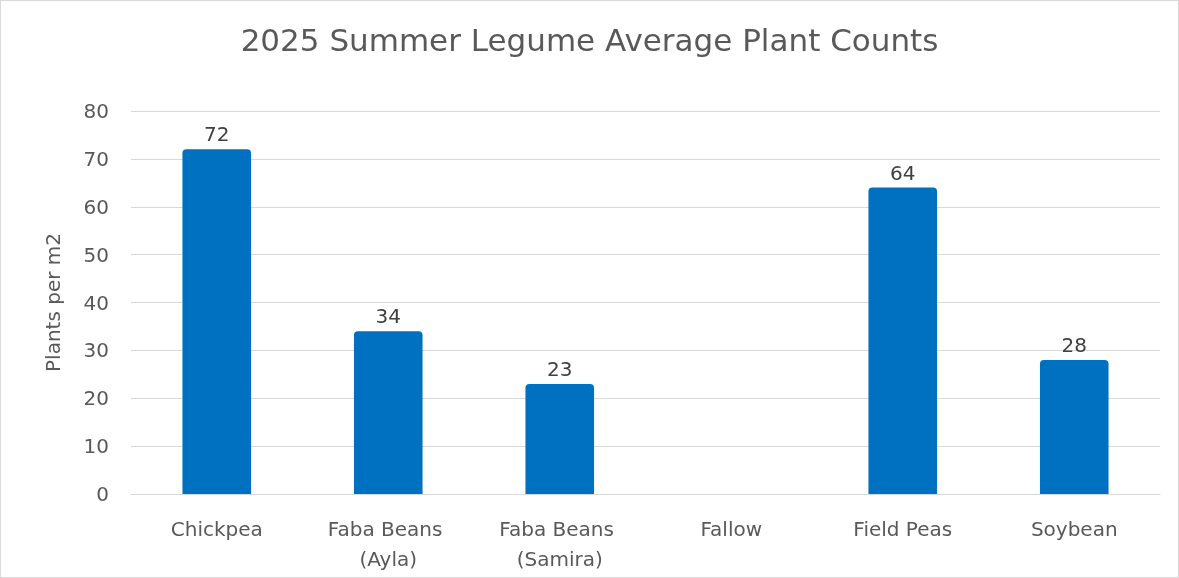  Describe the element at coordinates (102, 494) in the screenshot. I see `y-tick-label: 0` at that location.